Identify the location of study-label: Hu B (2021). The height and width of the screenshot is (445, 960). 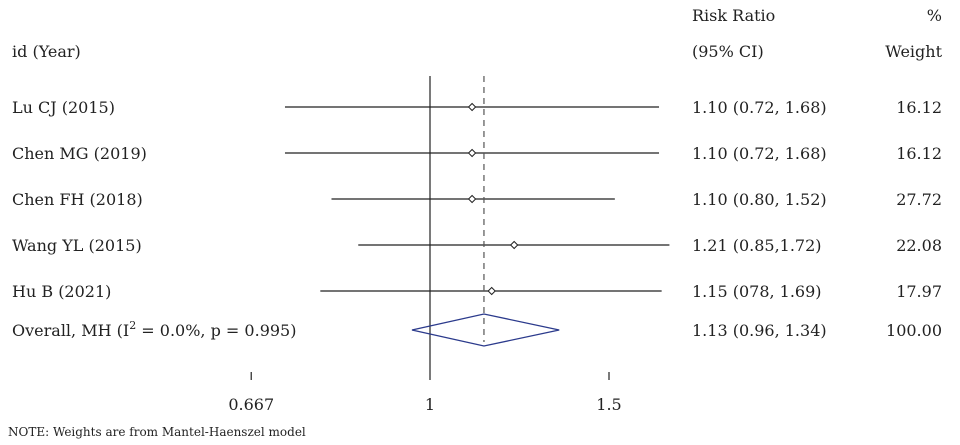
(61, 291).